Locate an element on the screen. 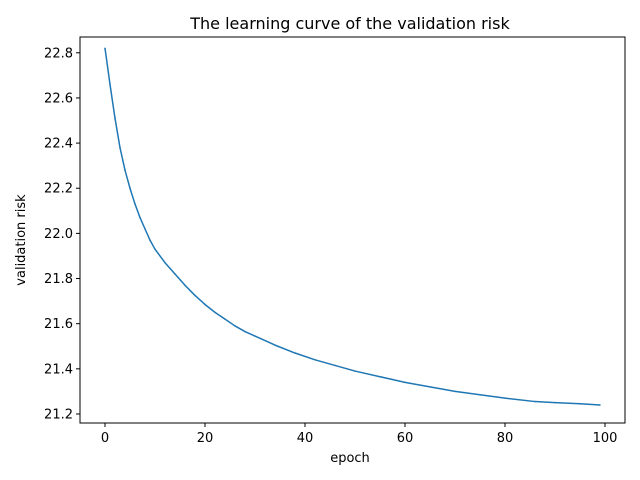 The image size is (640, 480). x-tick-label: 80 is located at coordinates (505, 438).